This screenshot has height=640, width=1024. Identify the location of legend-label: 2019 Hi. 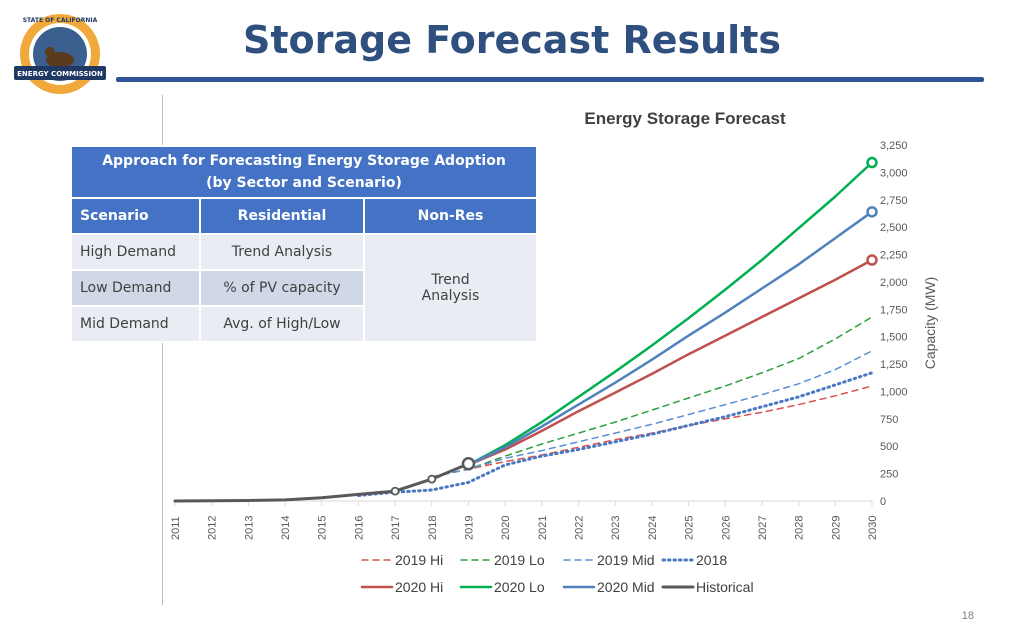
(419, 560).